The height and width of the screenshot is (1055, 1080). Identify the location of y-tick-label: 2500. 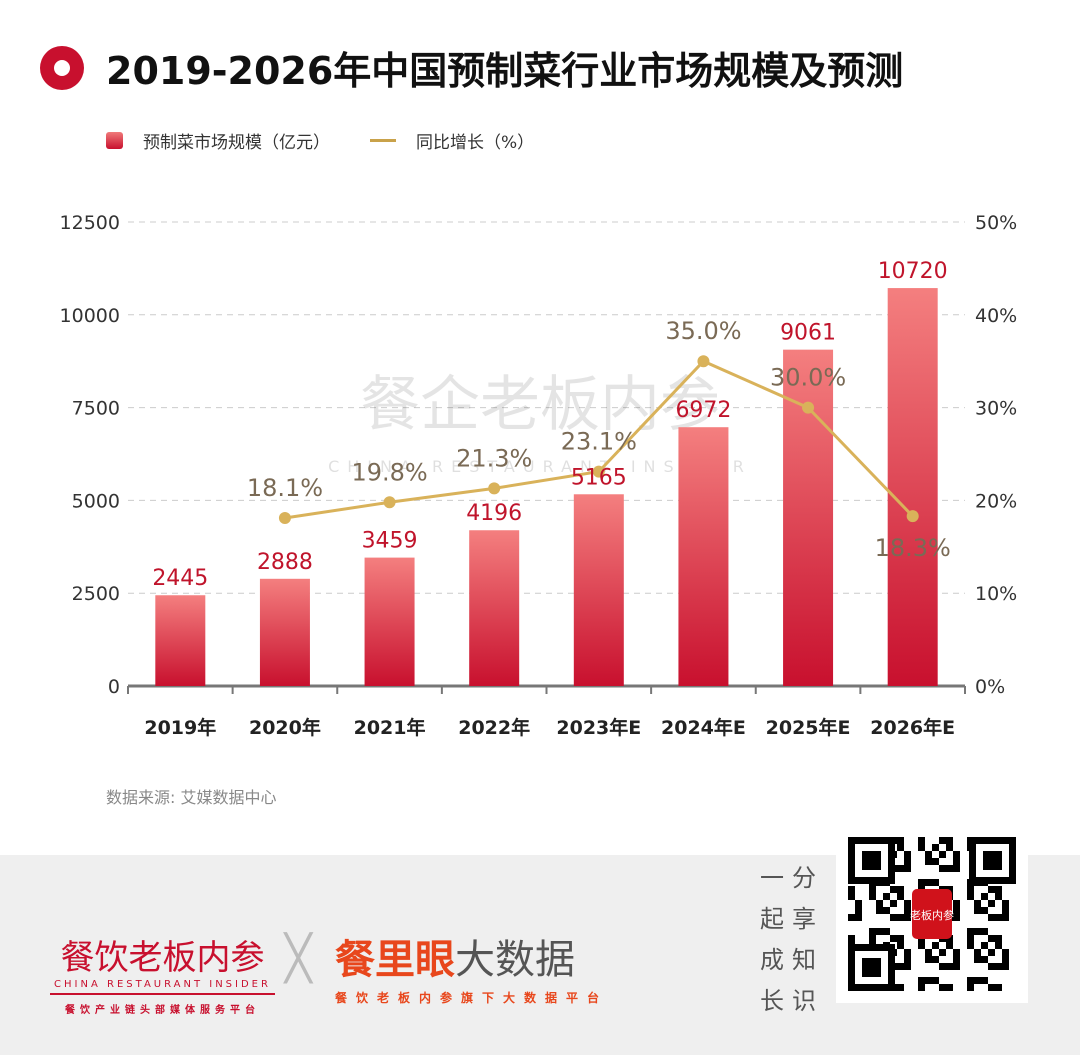
(96, 594).